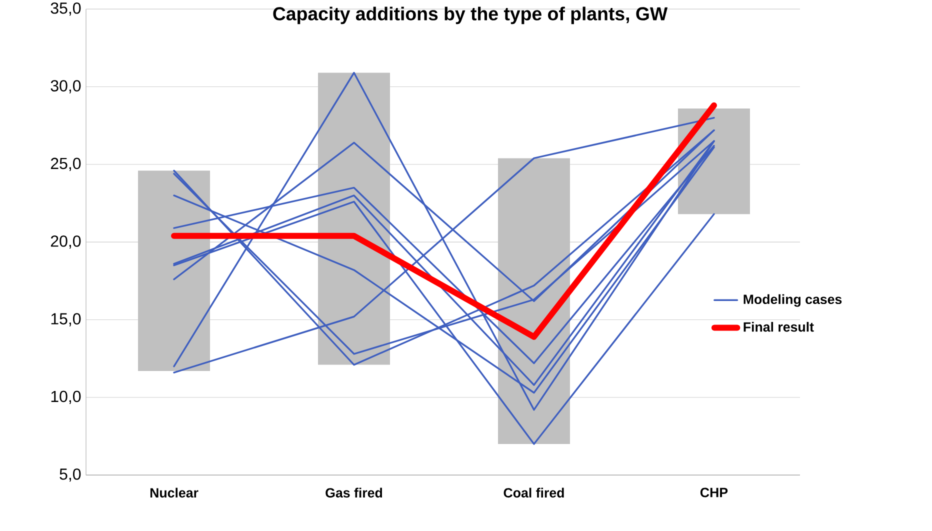 The image size is (932, 531). What do you see at coordinates (65, 165) in the screenshot?
I see `y-tick-label: 25,0` at bounding box center [65, 165].